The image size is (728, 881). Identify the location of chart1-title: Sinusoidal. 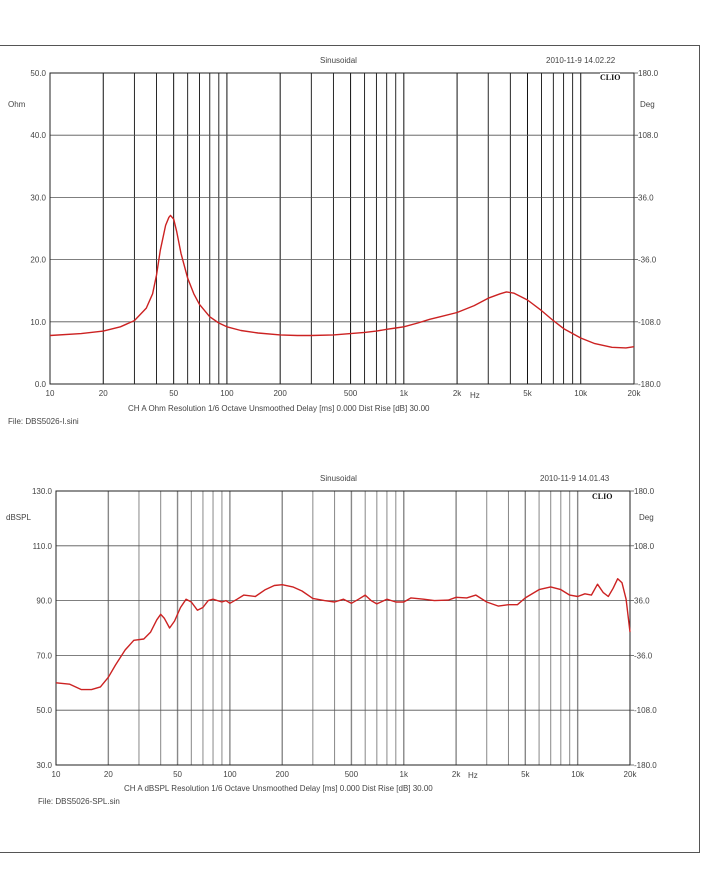
(338, 60).